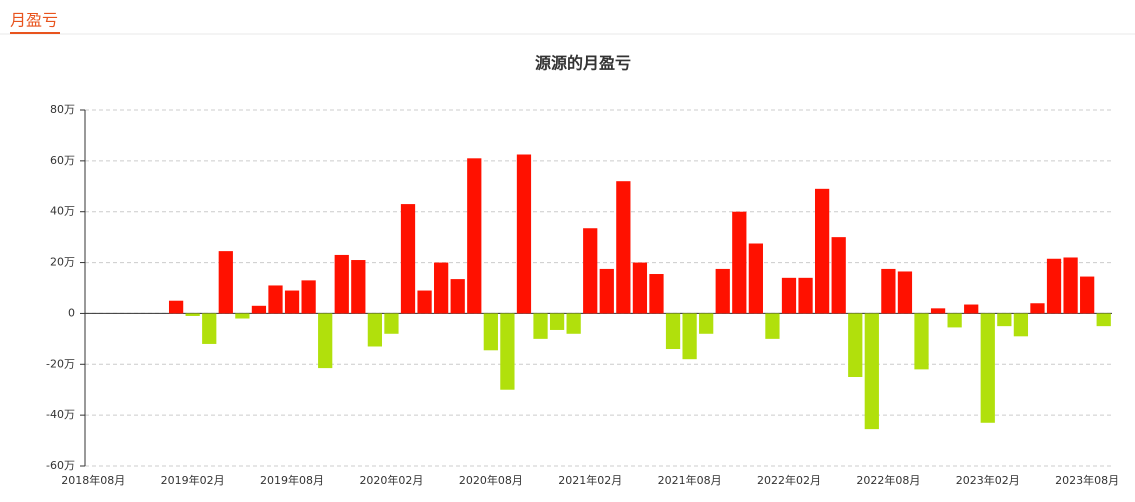 The image size is (1135, 502). What do you see at coordinates (391, 480) in the screenshot?
I see `x-tick-label: 2020年02月` at bounding box center [391, 480].